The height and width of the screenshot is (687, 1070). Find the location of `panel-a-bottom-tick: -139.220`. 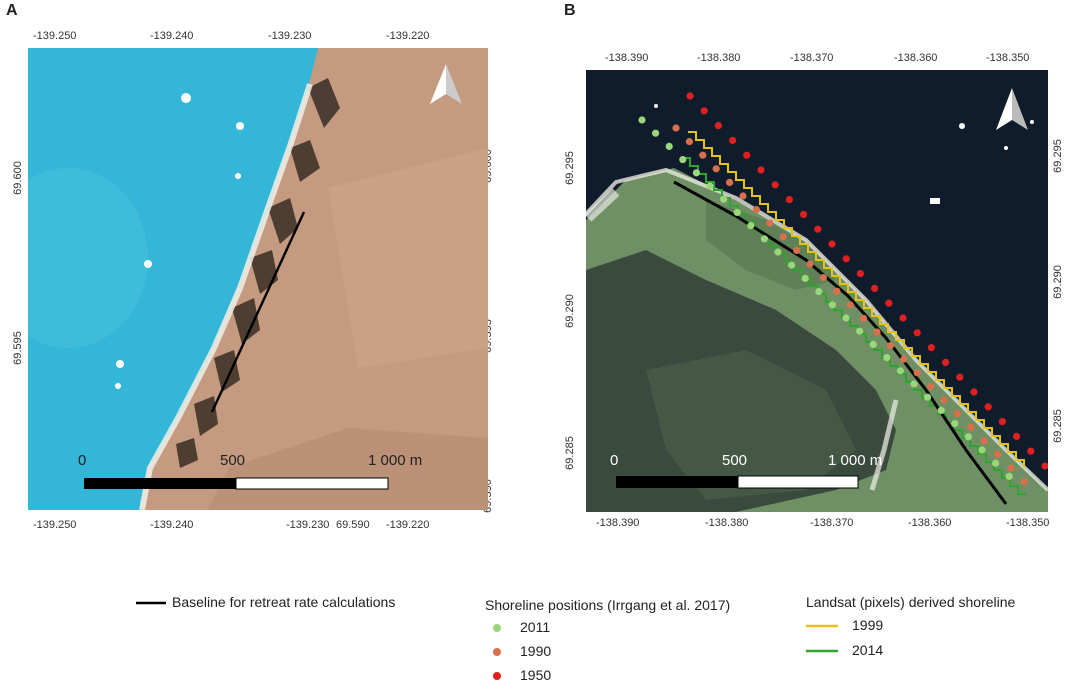

panel-a-bottom-tick: -139.220 is located at coordinates (408, 525).